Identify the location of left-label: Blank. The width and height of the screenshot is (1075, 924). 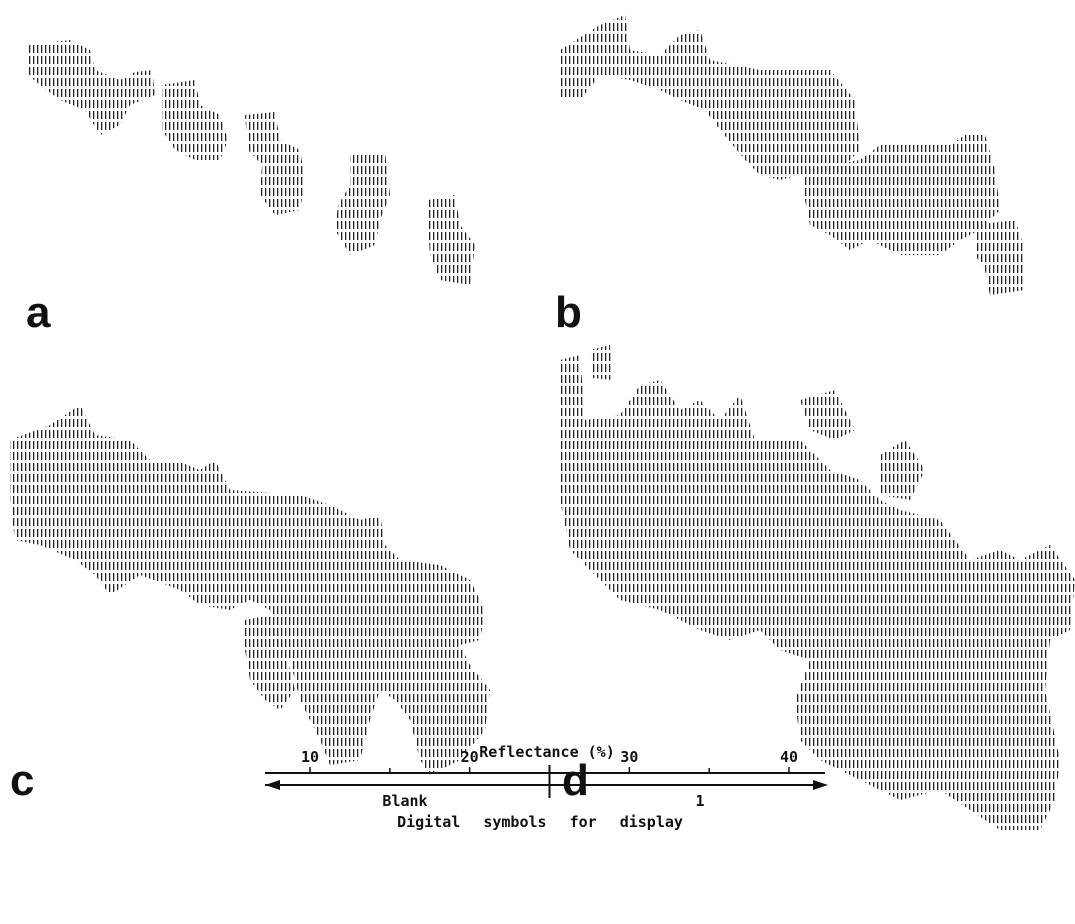
(404, 801).